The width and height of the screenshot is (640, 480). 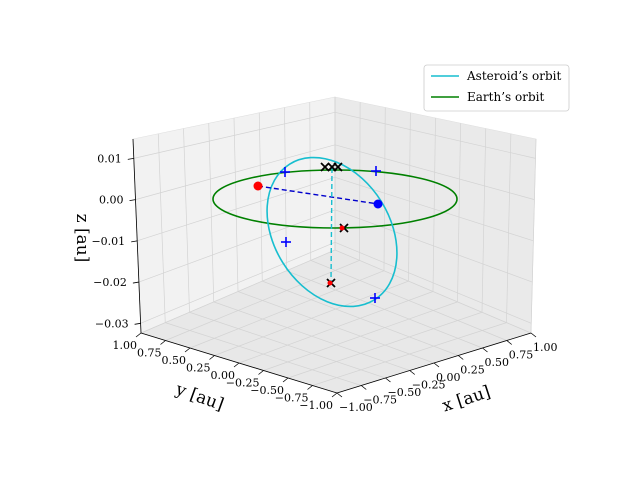 I want to click on legend: Asteroid’s orbit Earth’s orbit, so click(x=496, y=88).